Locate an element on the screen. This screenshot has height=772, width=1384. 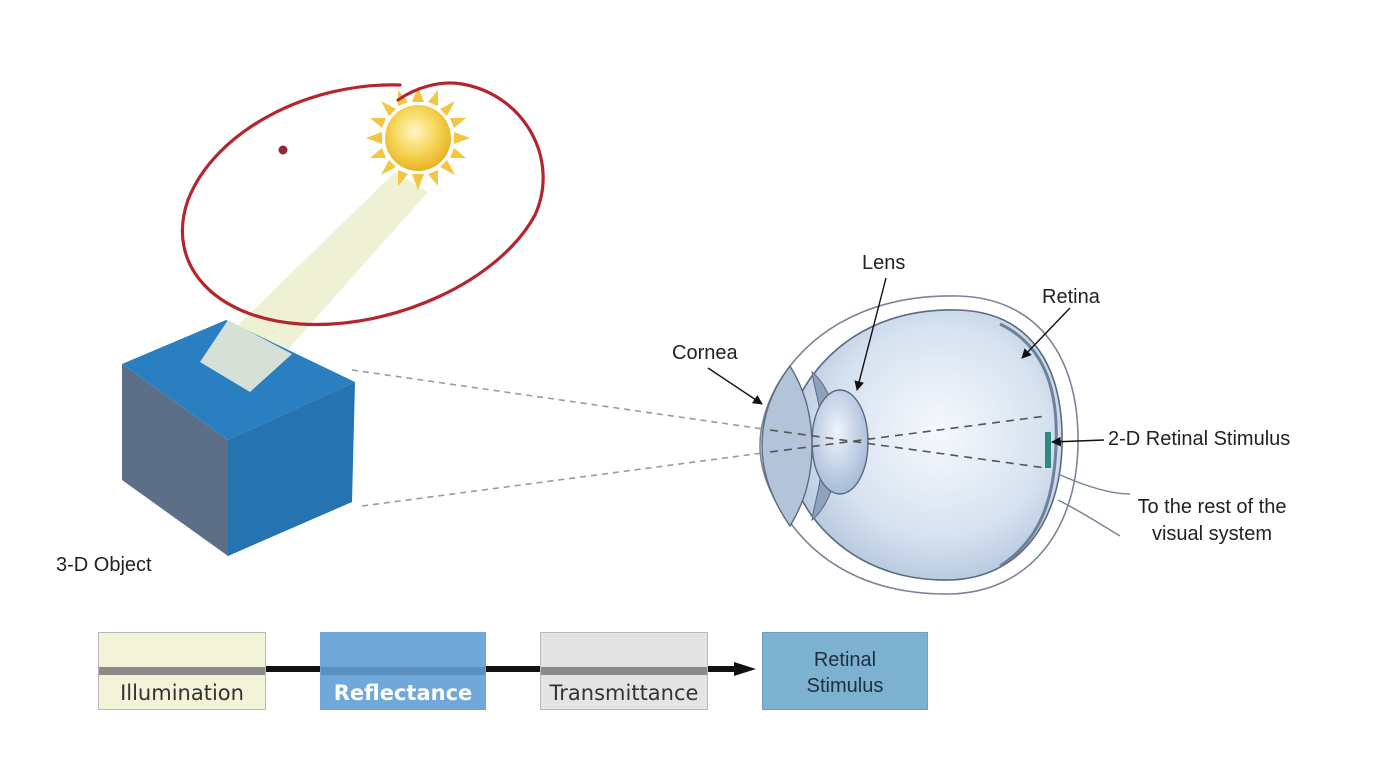
illumination-band is located at coordinates (182, 671).